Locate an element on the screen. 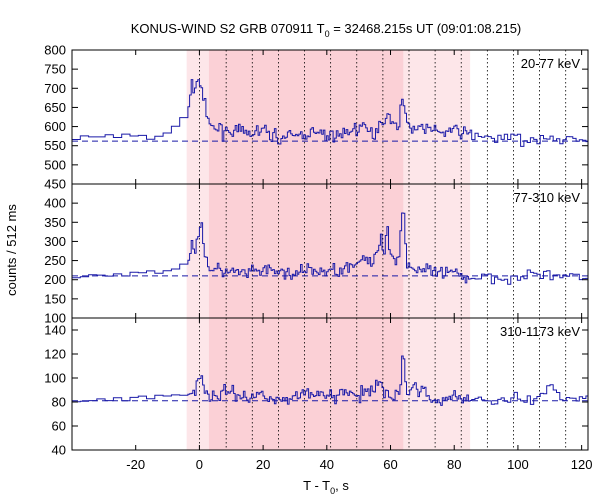  y-tick-label-0-6: 750 is located at coordinates (55, 69).